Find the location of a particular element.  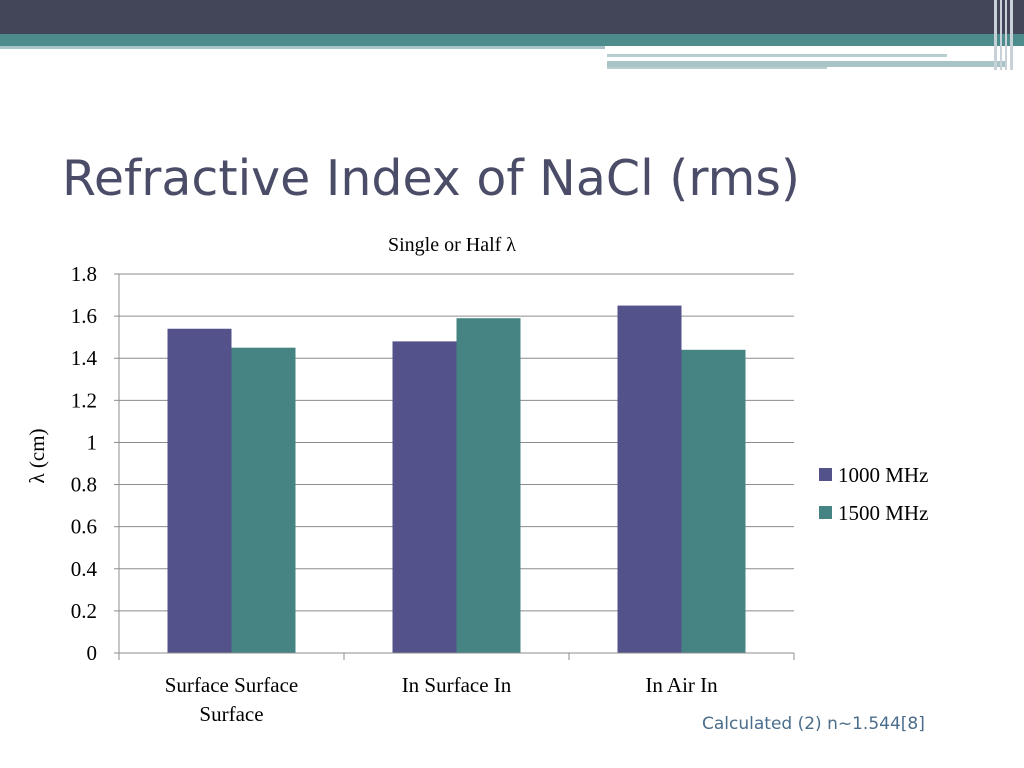

y-tick-label: 0.4 is located at coordinates (84, 569).